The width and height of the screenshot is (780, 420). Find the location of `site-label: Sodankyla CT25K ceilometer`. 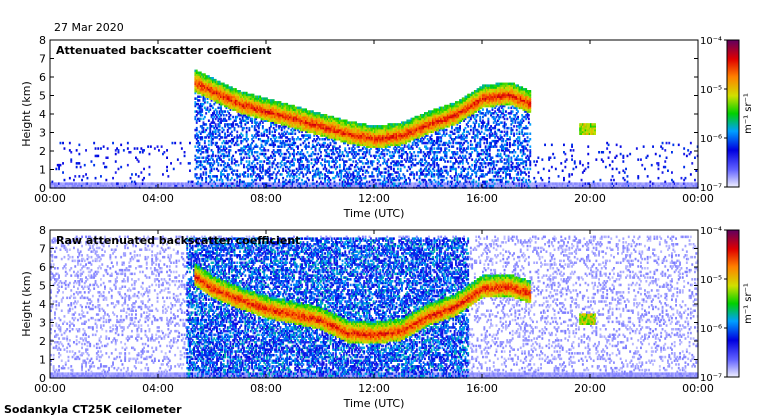

site-label: Sodankyla CT25K ceilometer is located at coordinates (93, 409).